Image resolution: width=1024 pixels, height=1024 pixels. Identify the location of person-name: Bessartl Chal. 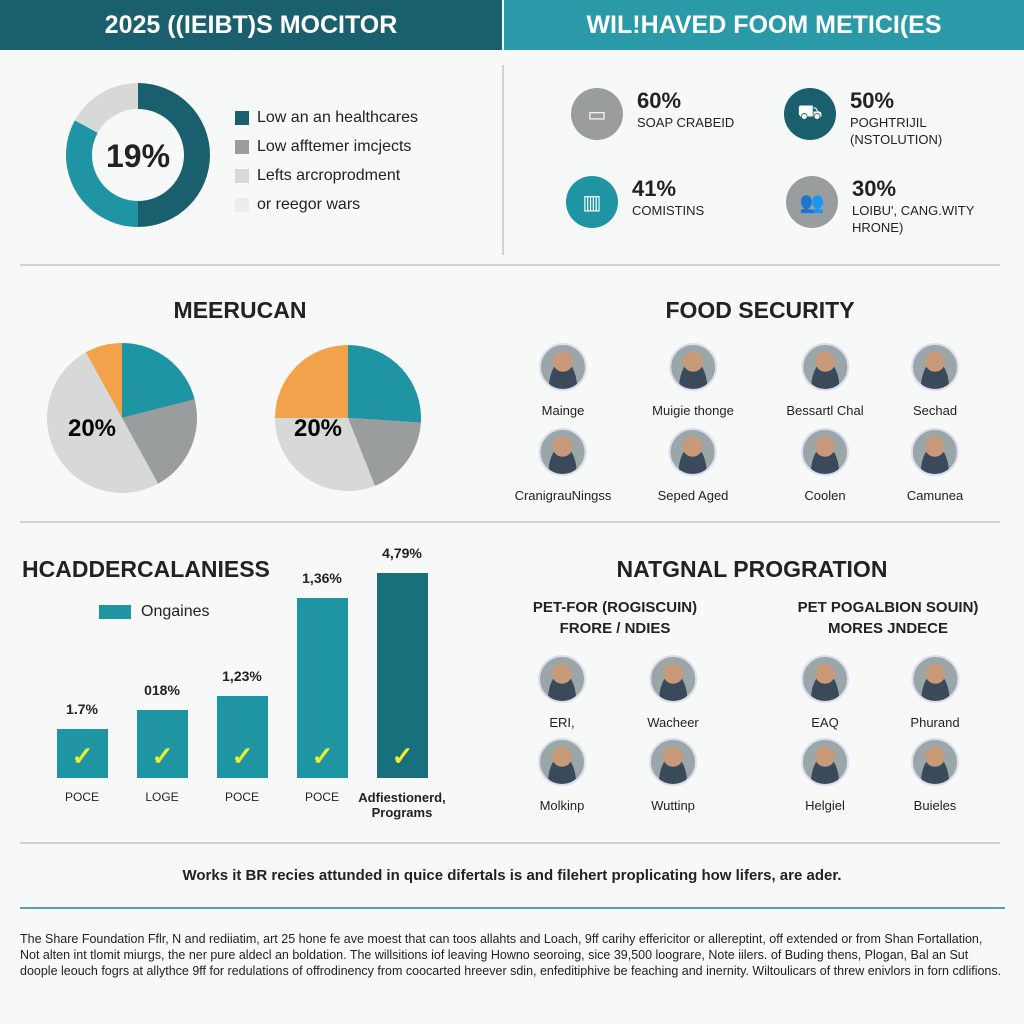
(825, 410).